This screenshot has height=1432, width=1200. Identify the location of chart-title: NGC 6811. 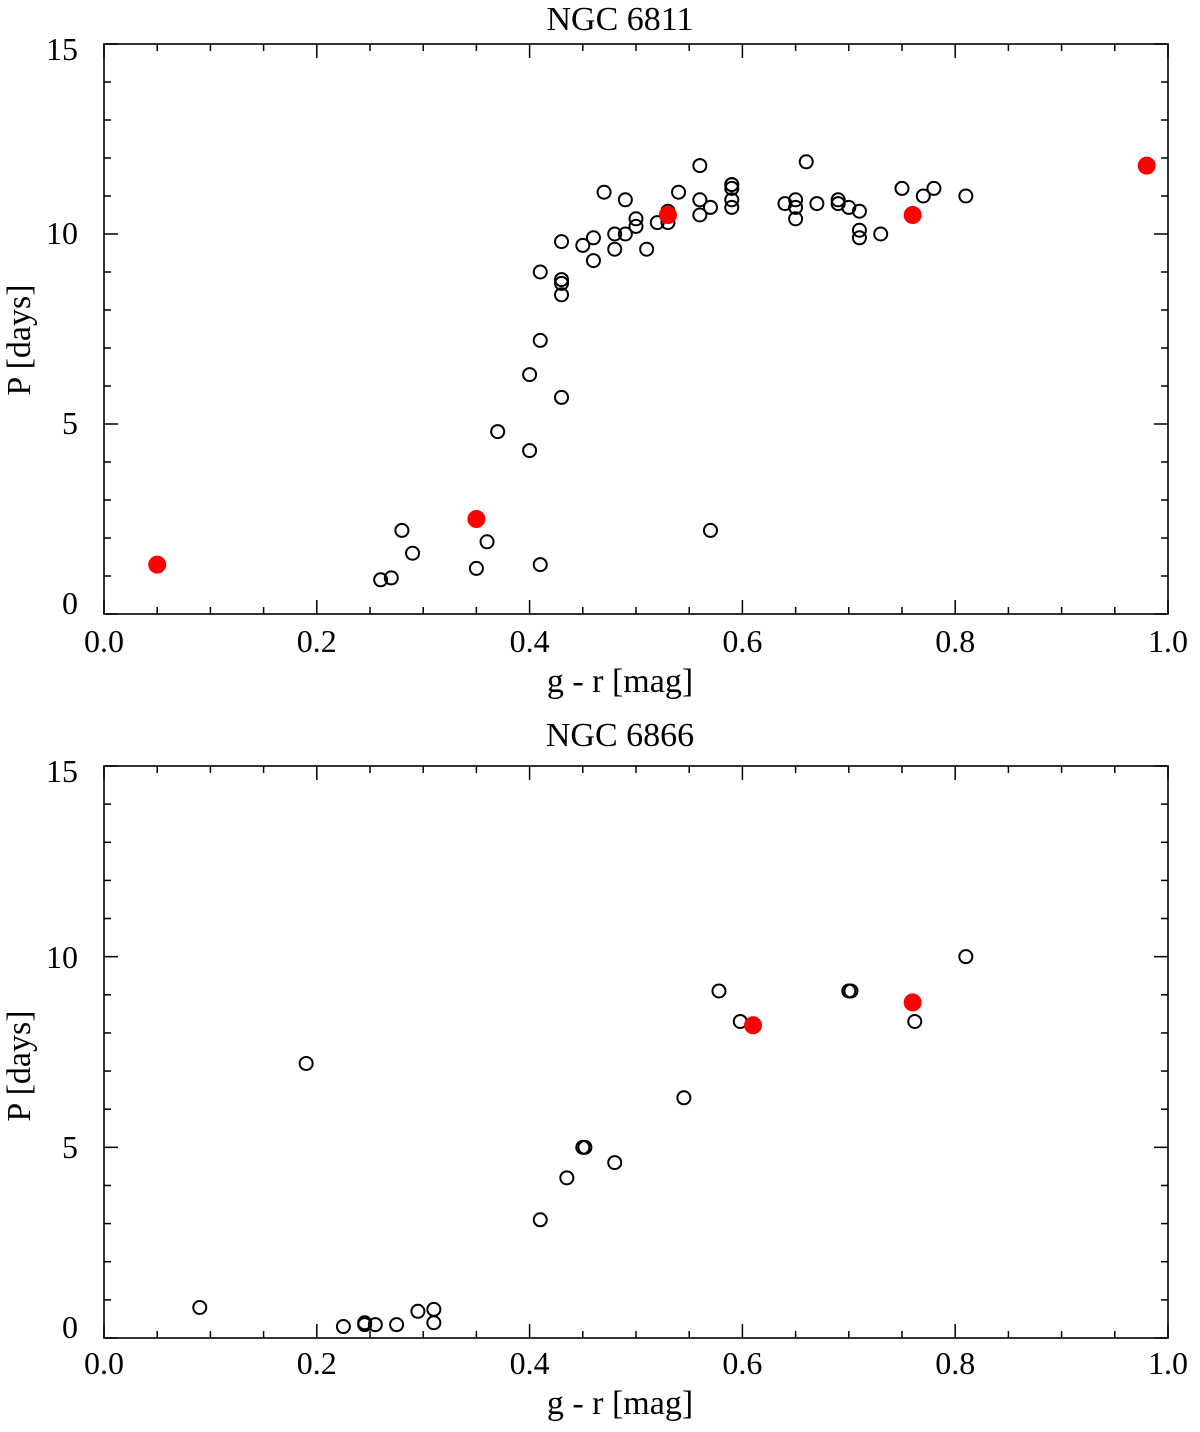
(619, 19).